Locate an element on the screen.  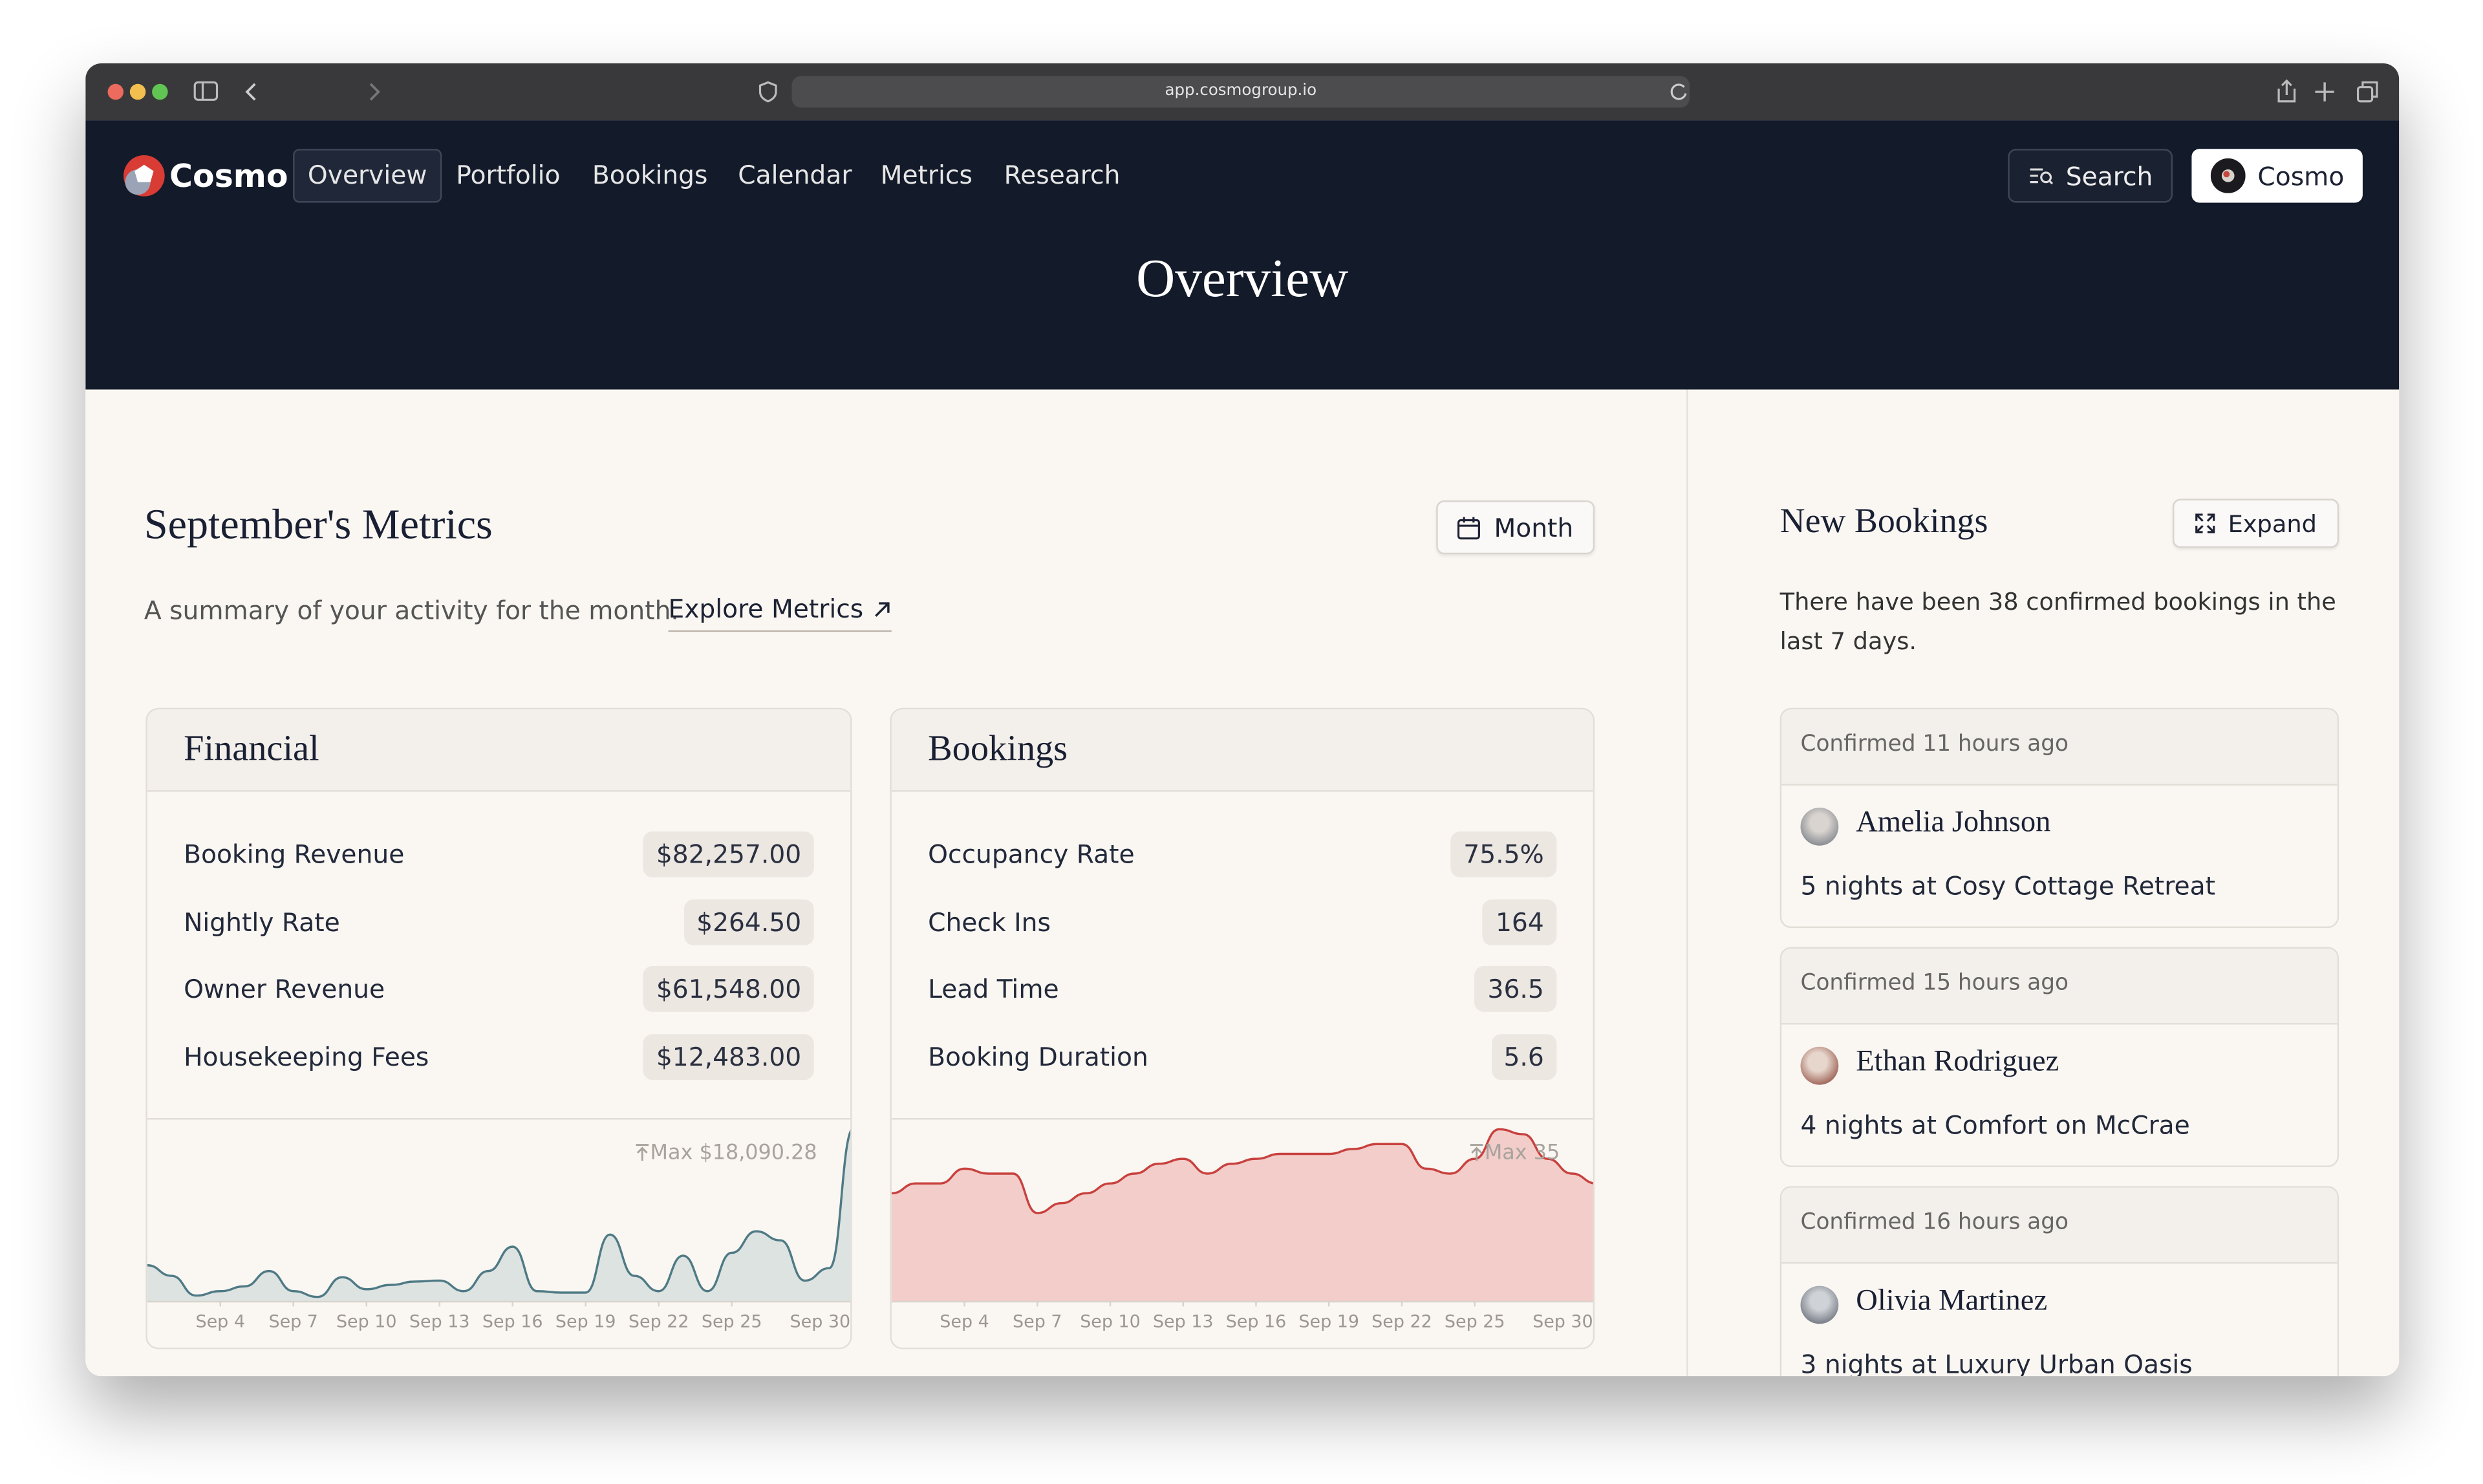
booking-stay: 3 nights at Luxury Urban Oasis is located at coordinates (1996, 1363).